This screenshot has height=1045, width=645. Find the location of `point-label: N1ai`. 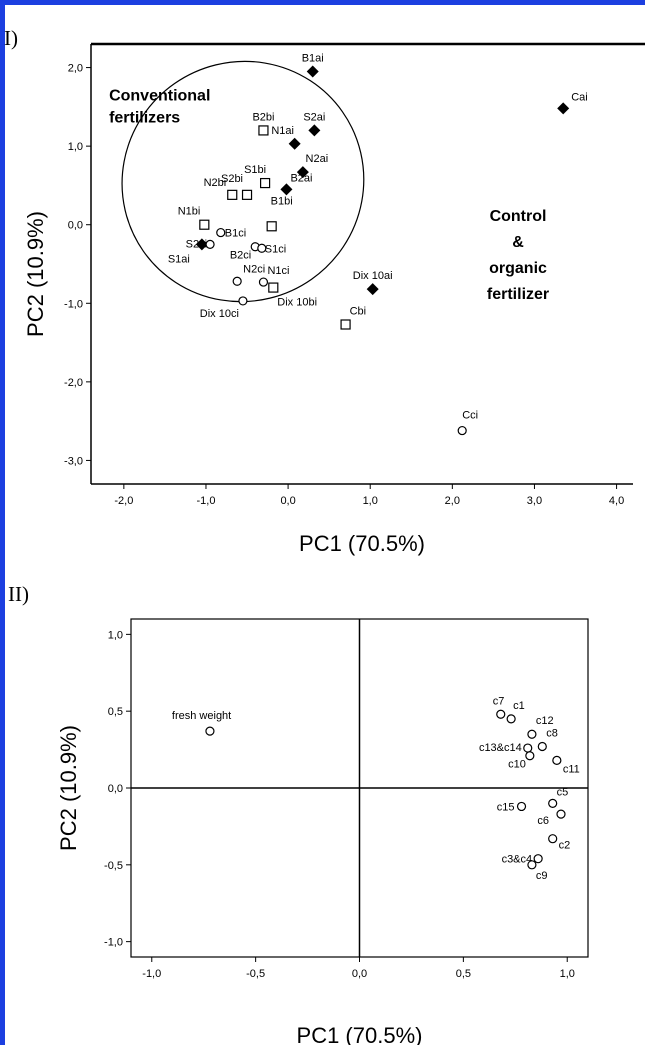

point-label: N1ai is located at coordinates (282, 131).